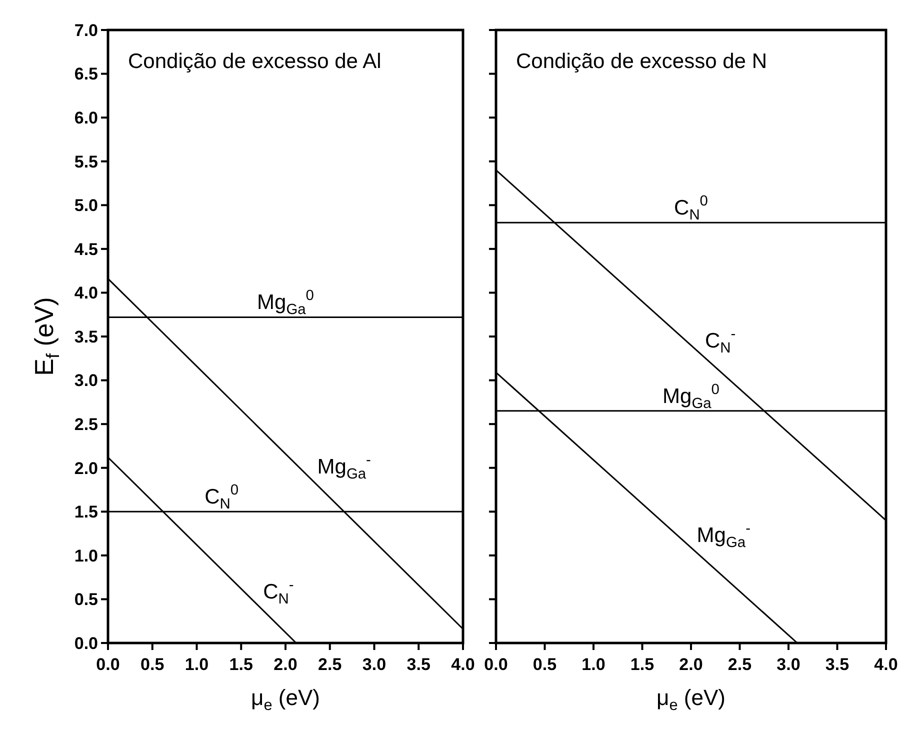 This screenshot has width=917, height=750. What do you see at coordinates (86, 643) in the screenshot?
I see `y-tick-label: 0.0` at bounding box center [86, 643].